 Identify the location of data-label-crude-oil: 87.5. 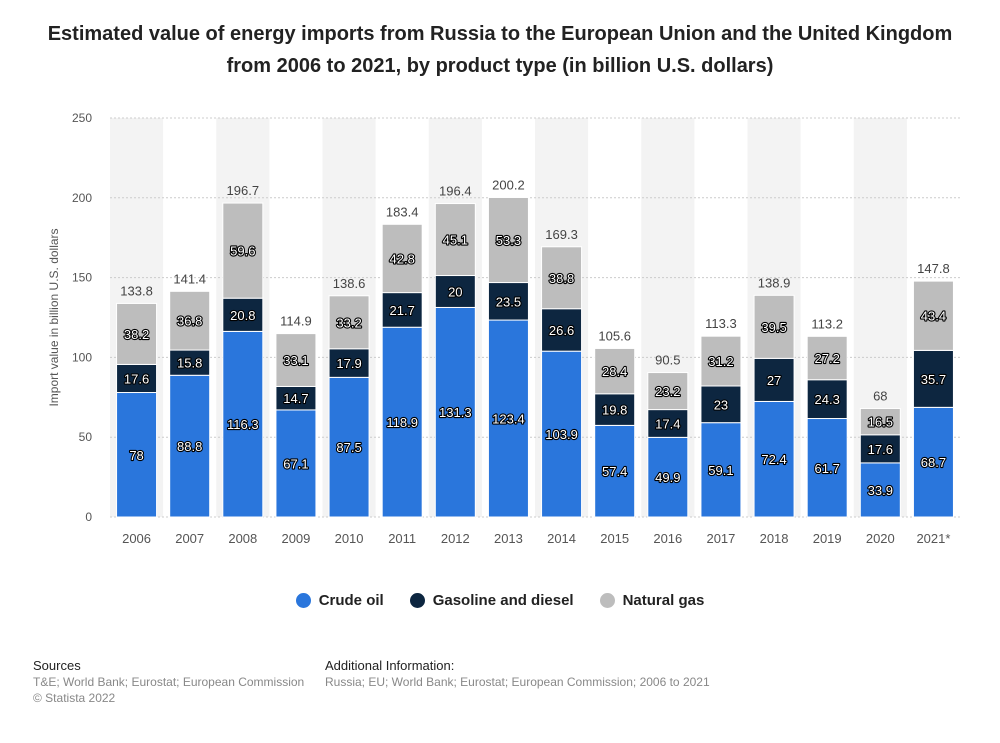
(348, 447).